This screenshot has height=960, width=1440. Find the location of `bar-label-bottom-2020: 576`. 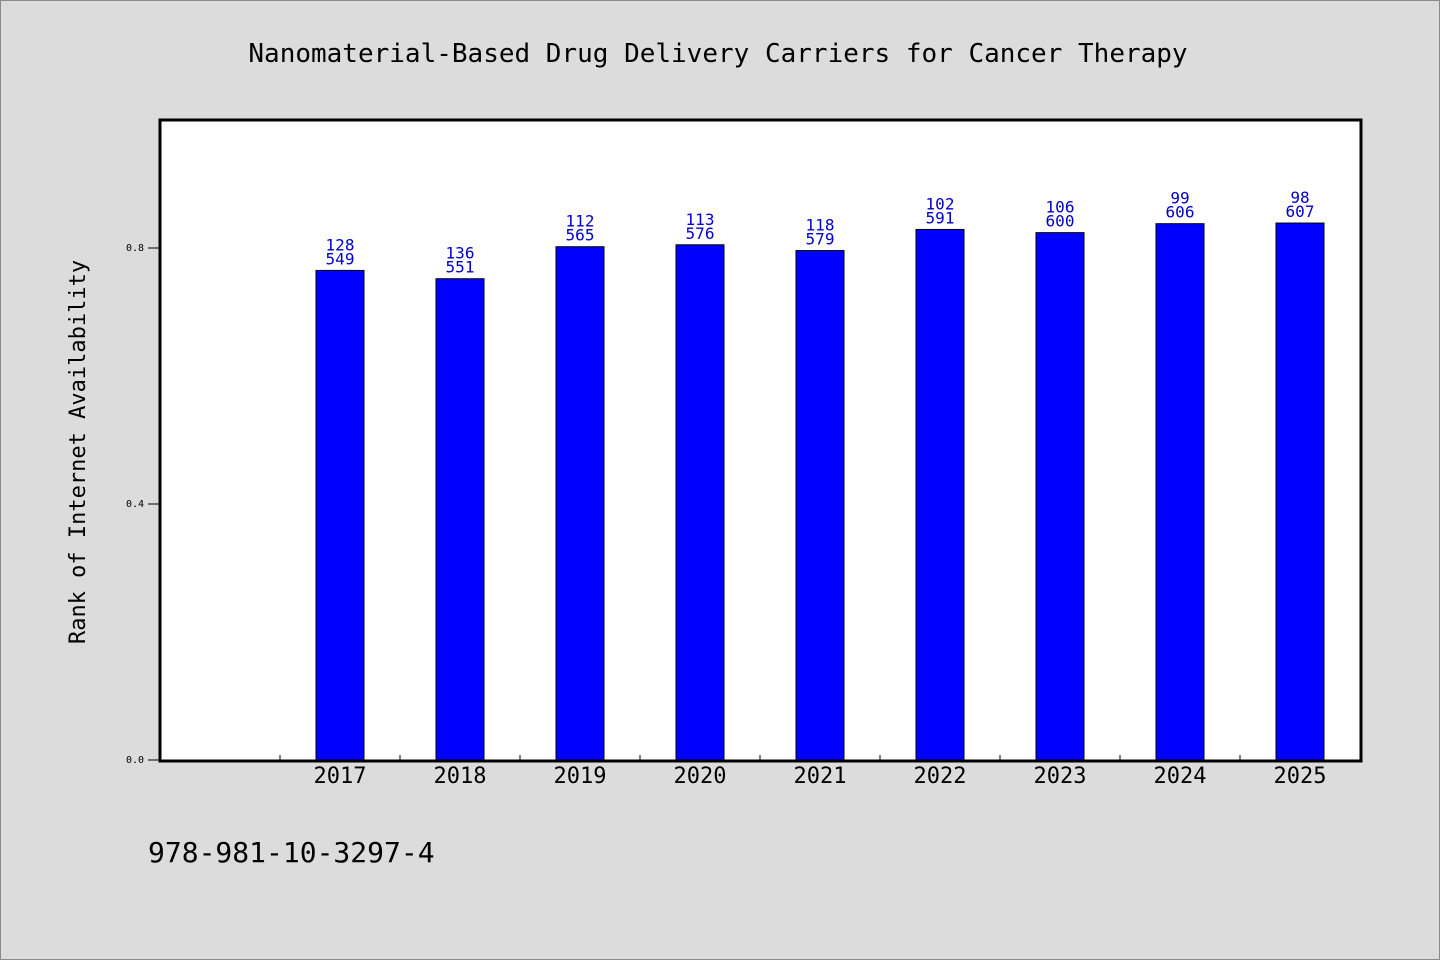

bar-label-bottom-2020: 576 is located at coordinates (700, 233).